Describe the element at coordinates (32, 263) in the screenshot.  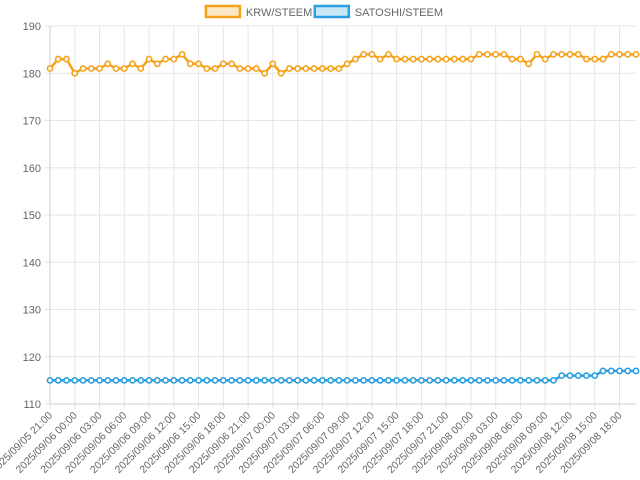
I see `y-tick-label: 140` at that location.